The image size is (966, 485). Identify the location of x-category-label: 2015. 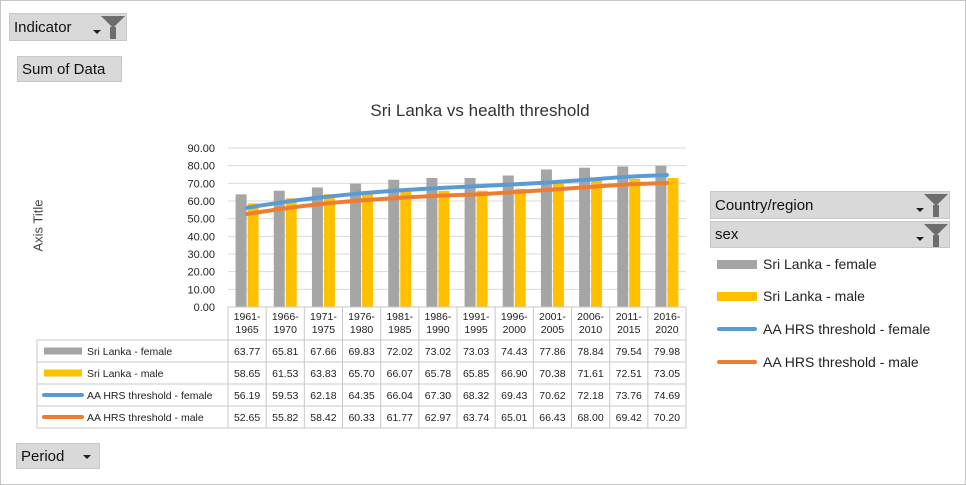
(629, 330).